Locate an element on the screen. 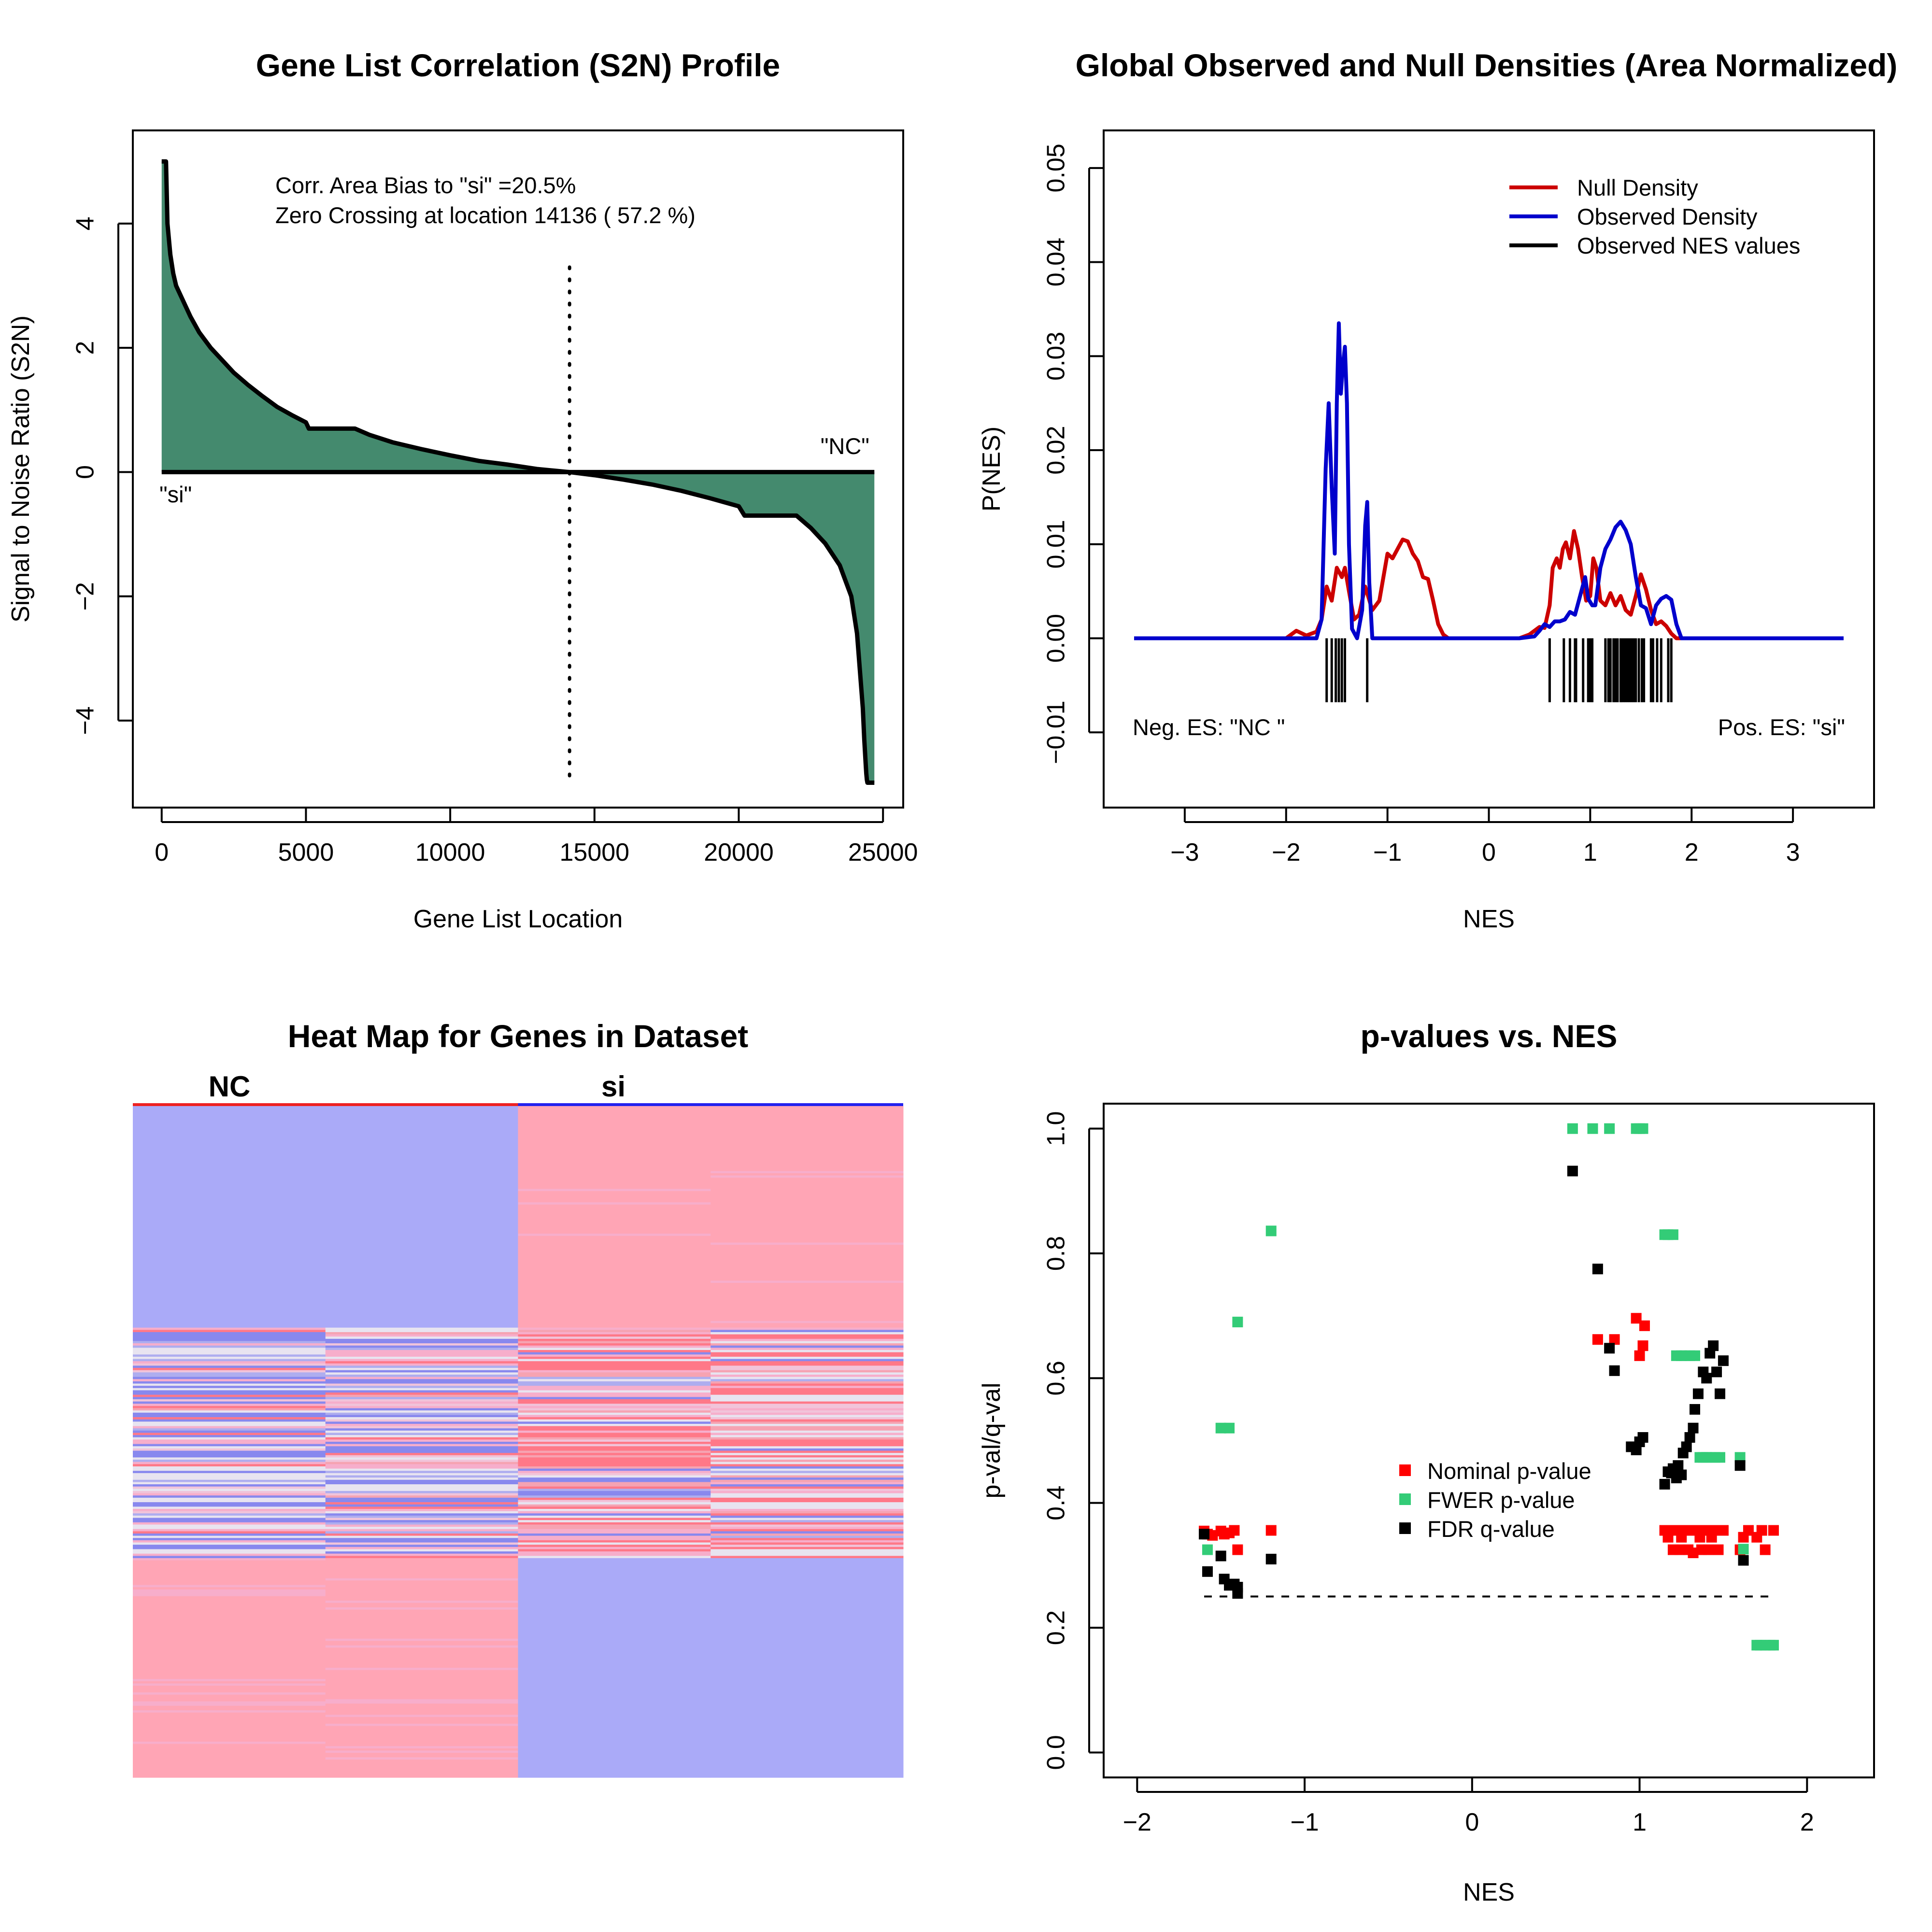  pos-es-annotation: Pos. ES: "si" is located at coordinates (1781, 727).